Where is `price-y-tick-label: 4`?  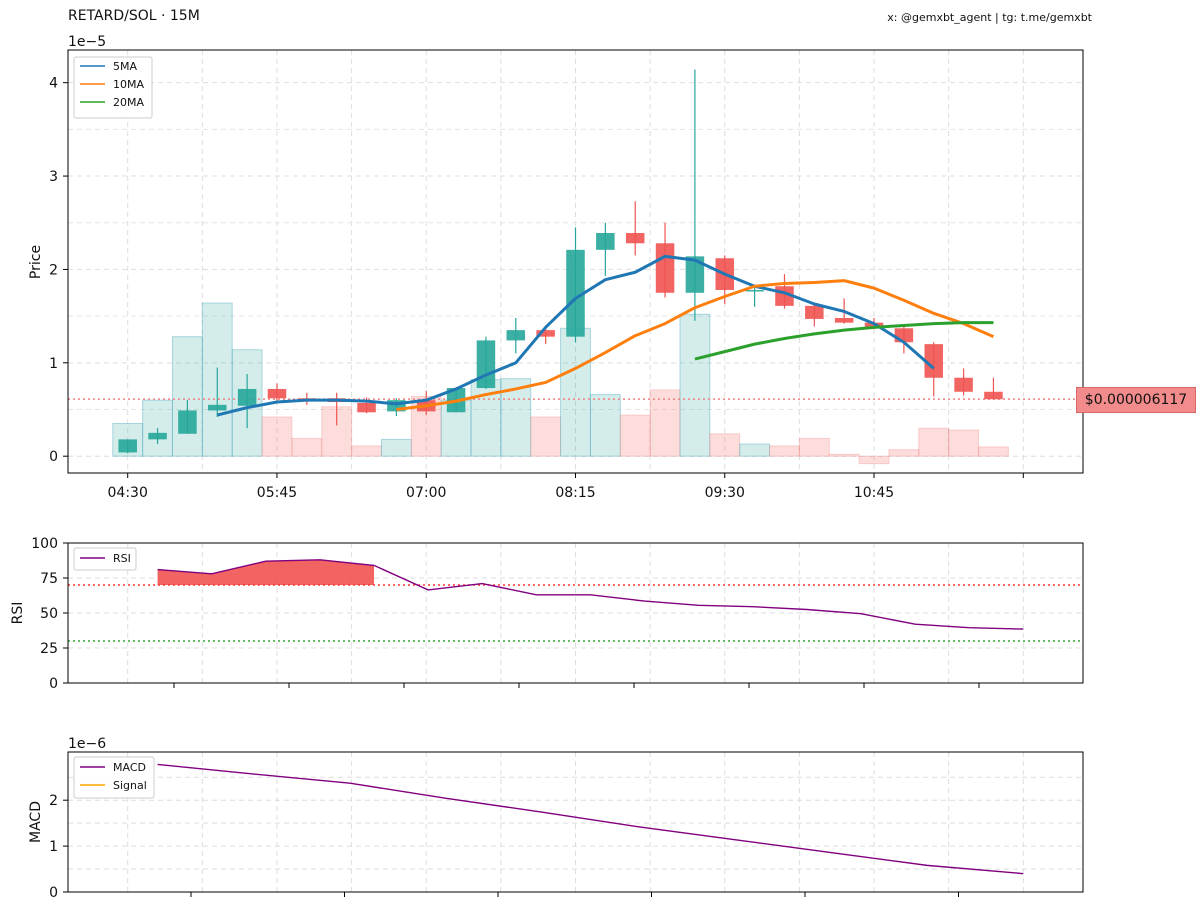
price-y-tick-label: 4 is located at coordinates (53, 84).